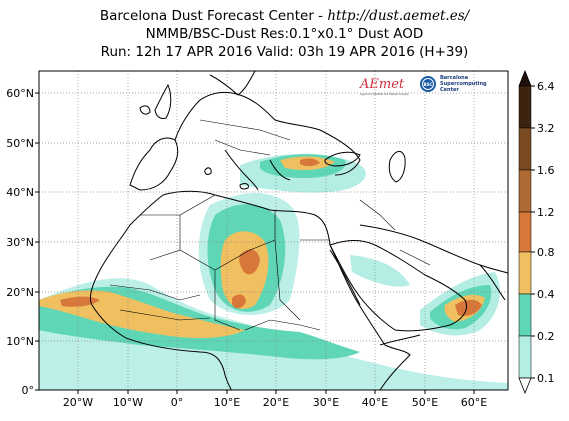 Image resolution: width=569 pixels, height=421 pixels. What do you see at coordinates (20, 143) in the screenshot?
I see `lat-label: 50°N` at bounding box center [20, 143].